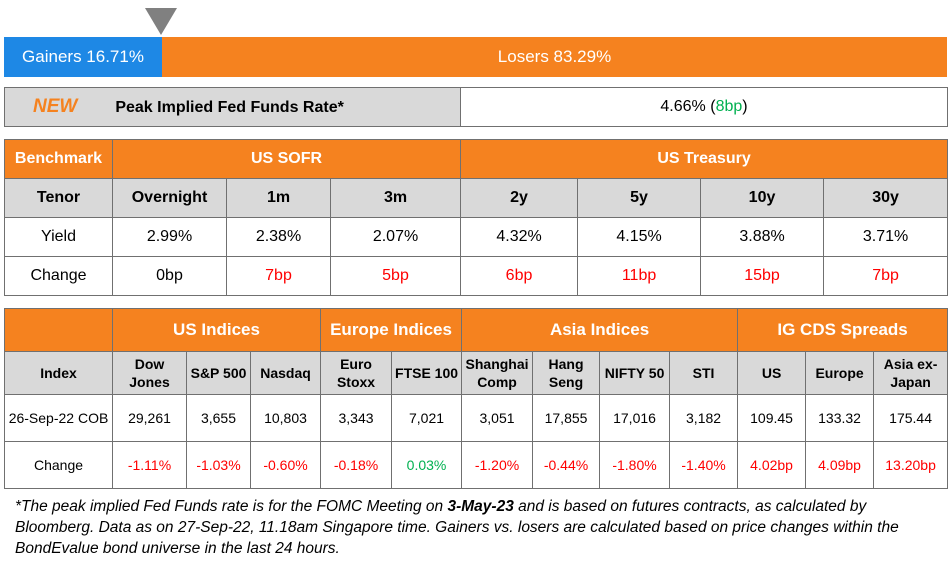 The image size is (951, 561). Describe the element at coordinates (149, 418) in the screenshot. I see `index-value: 29,261` at that location.